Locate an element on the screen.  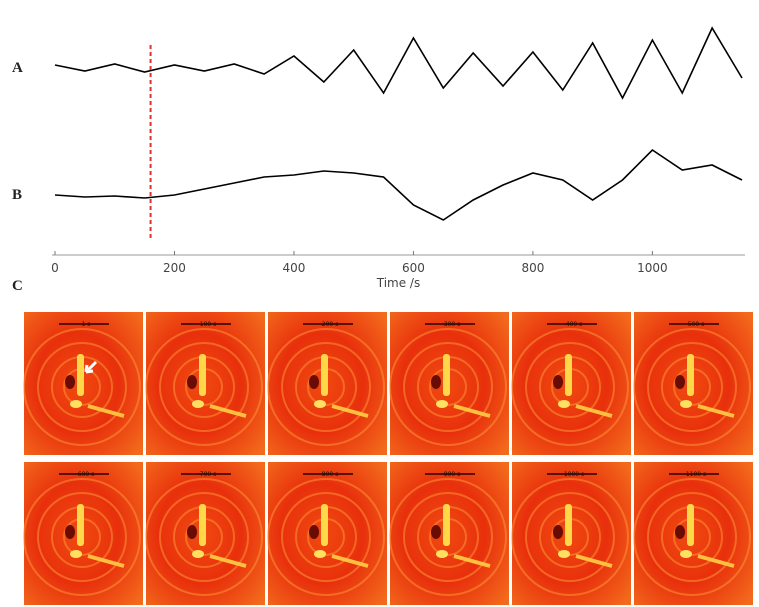
image-frame: 500 s is located at coordinates (693, 383).